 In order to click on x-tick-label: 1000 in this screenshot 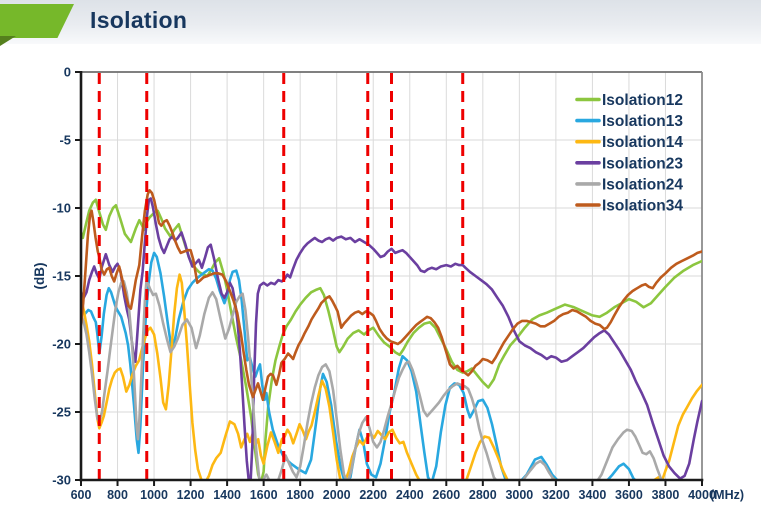, I will do `click(154, 495)`.